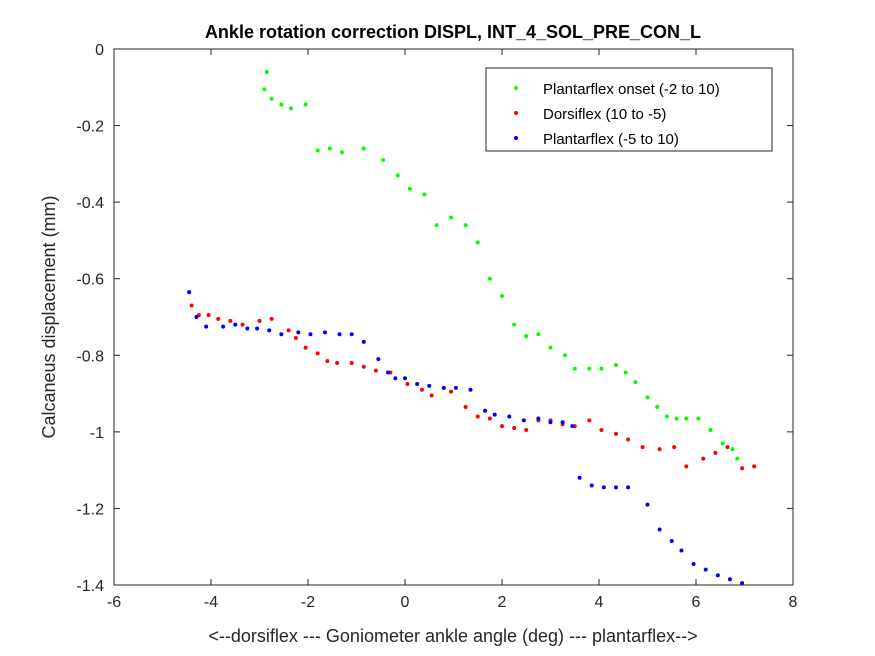  Describe the element at coordinates (516, 88) in the screenshot. I see `legend-marker-plantarflex-onset` at that location.